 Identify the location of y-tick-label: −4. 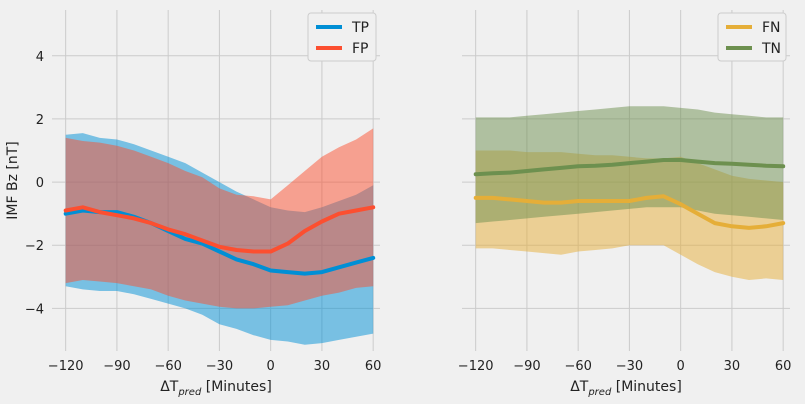
(34, 309).